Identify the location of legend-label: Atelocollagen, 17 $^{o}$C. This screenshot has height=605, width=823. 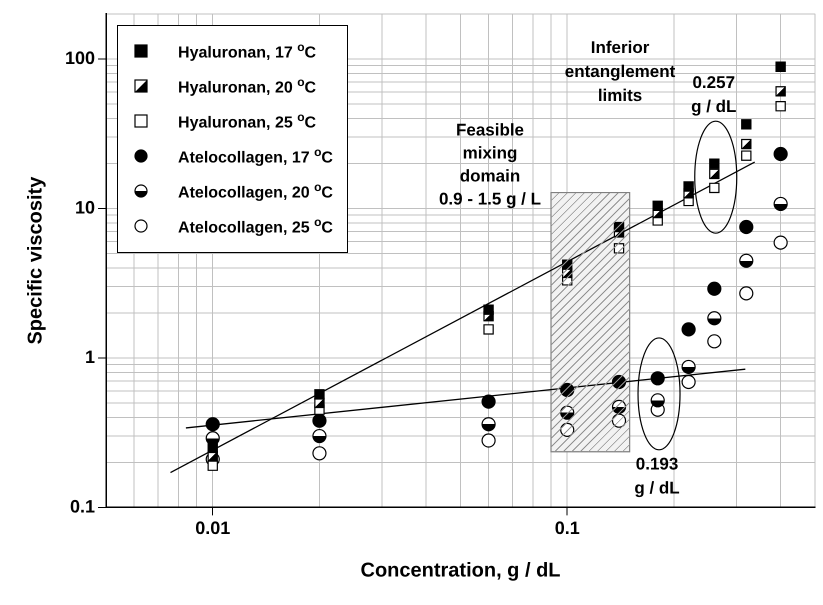
(255, 156).